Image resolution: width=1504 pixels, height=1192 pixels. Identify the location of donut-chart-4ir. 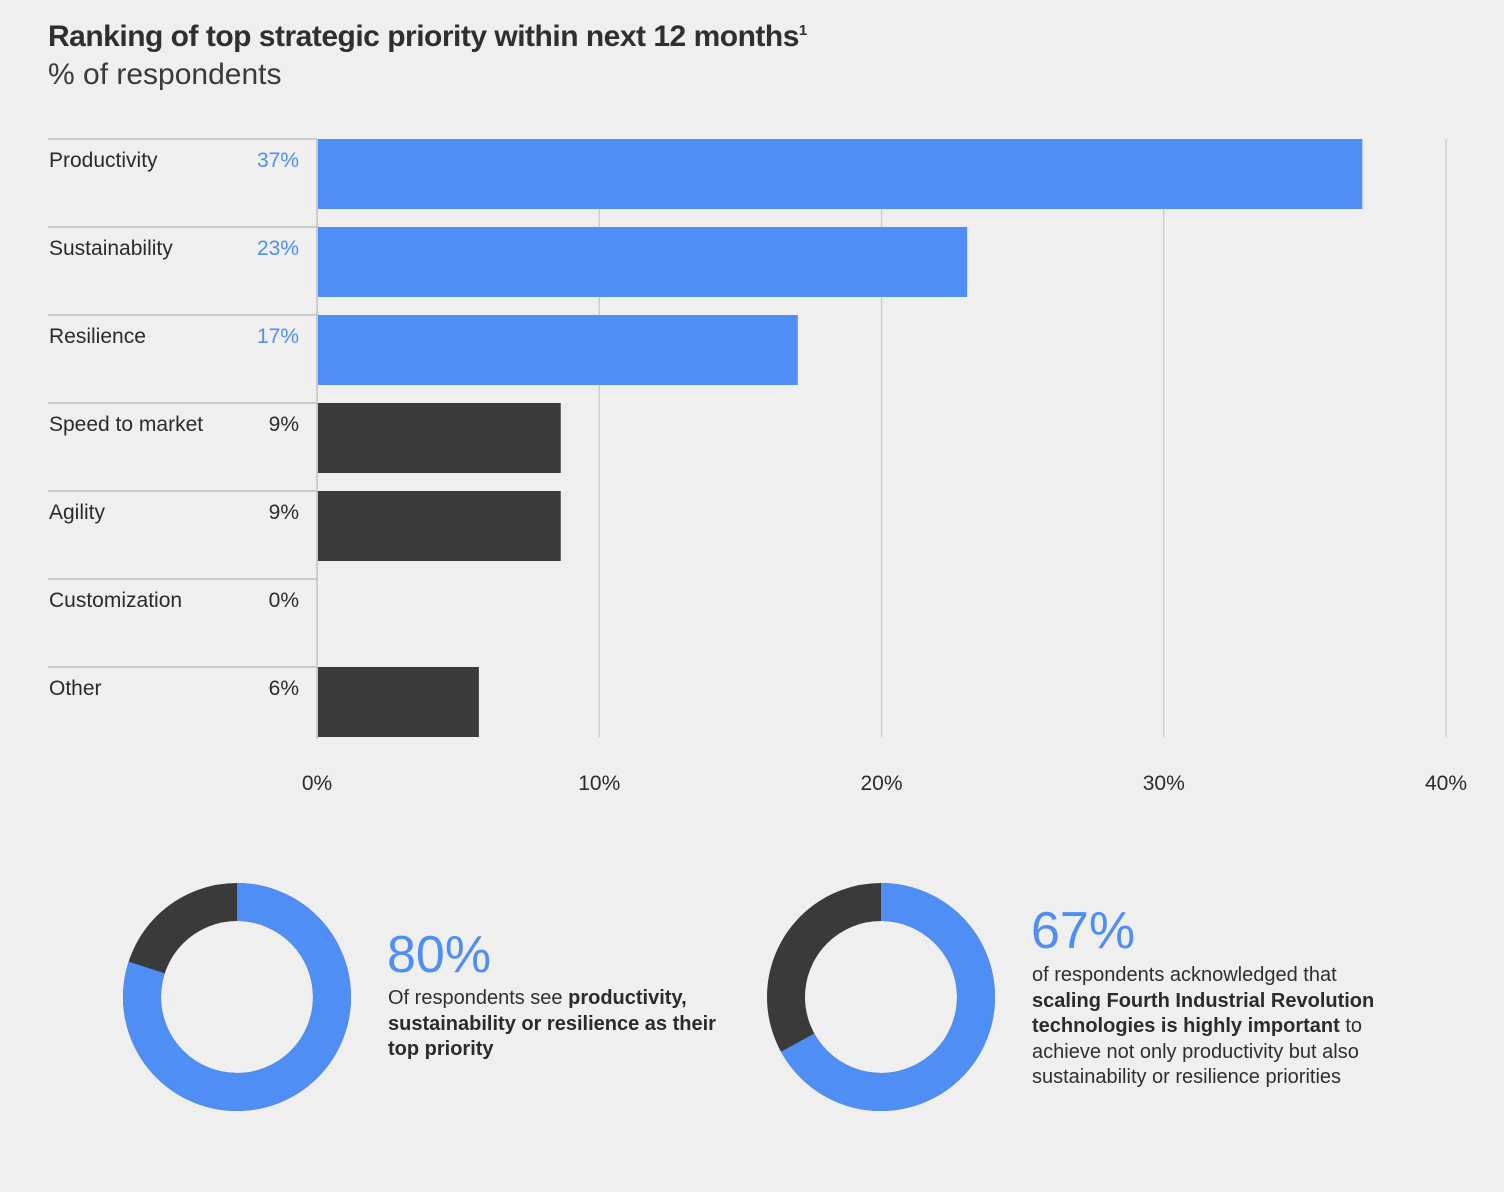
(881, 997).